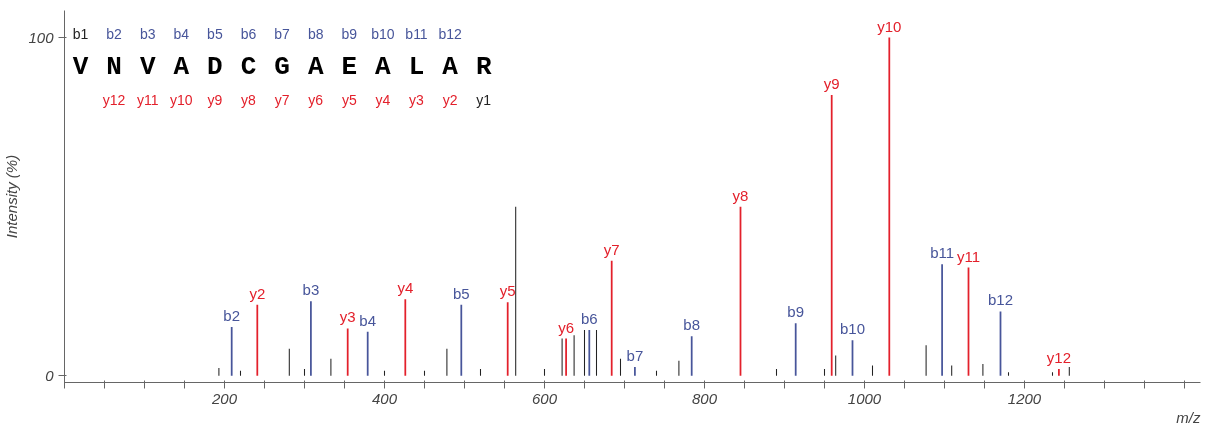 This screenshot has height=425, width=1214. What do you see at coordinates (405, 288) in the screenshot?
I see `data-label: y4` at bounding box center [405, 288].